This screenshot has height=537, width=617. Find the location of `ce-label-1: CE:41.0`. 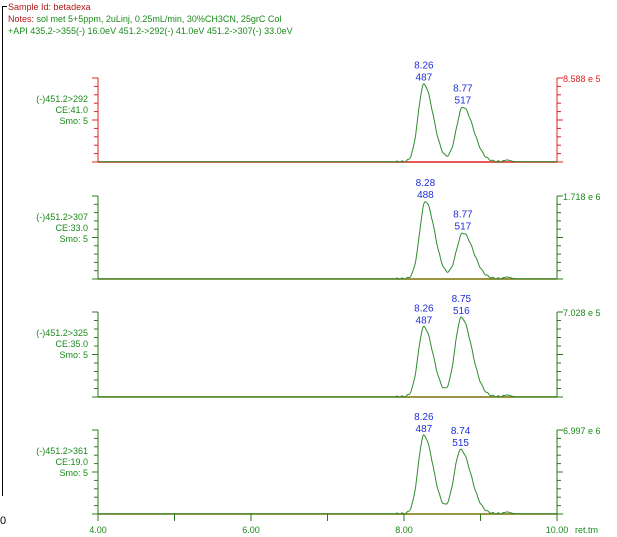

ce-label-1: CE:41.0 is located at coordinates (71, 110).